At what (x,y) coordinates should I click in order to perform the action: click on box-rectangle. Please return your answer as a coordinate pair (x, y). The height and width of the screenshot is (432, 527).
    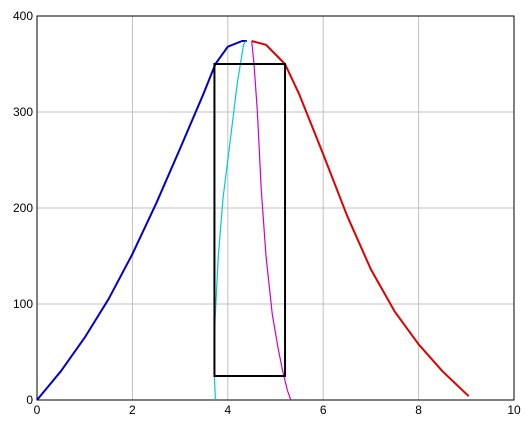
    Looking at the image, I should click on (250, 220).